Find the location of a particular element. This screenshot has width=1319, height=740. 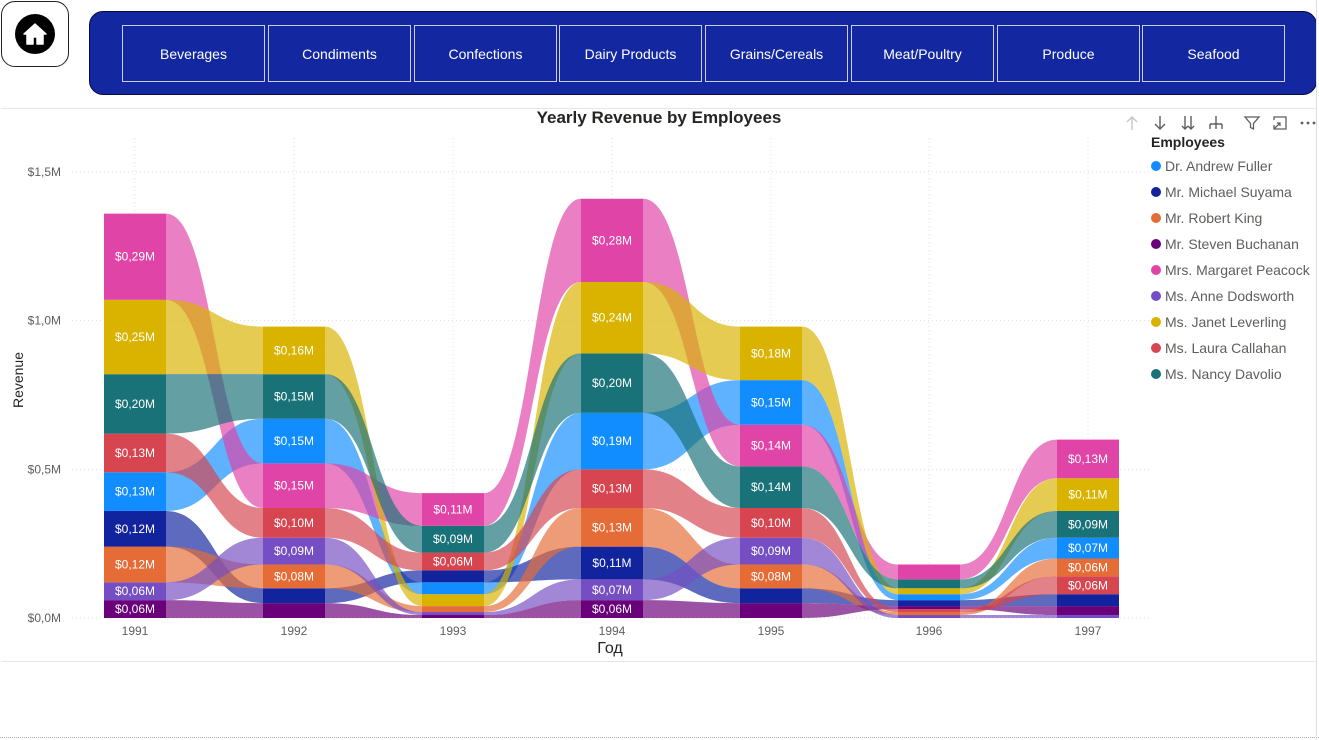

bar-segment-mrs-margaret-peacock-1991 is located at coordinates (135, 256).